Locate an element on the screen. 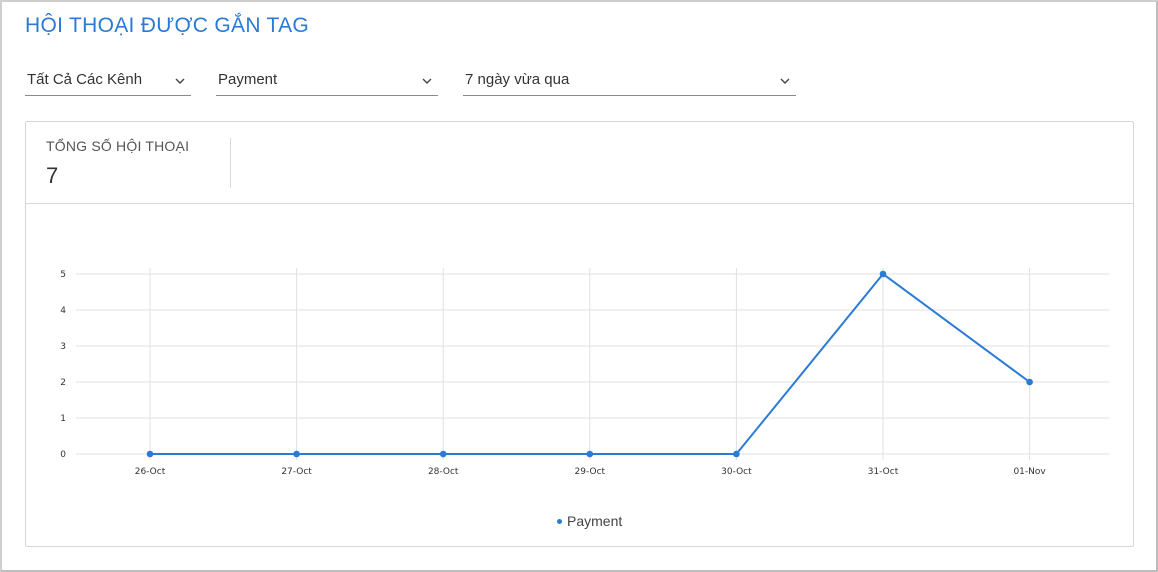 The height and width of the screenshot is (572, 1158). y-tick-label: 4 is located at coordinates (63, 311).